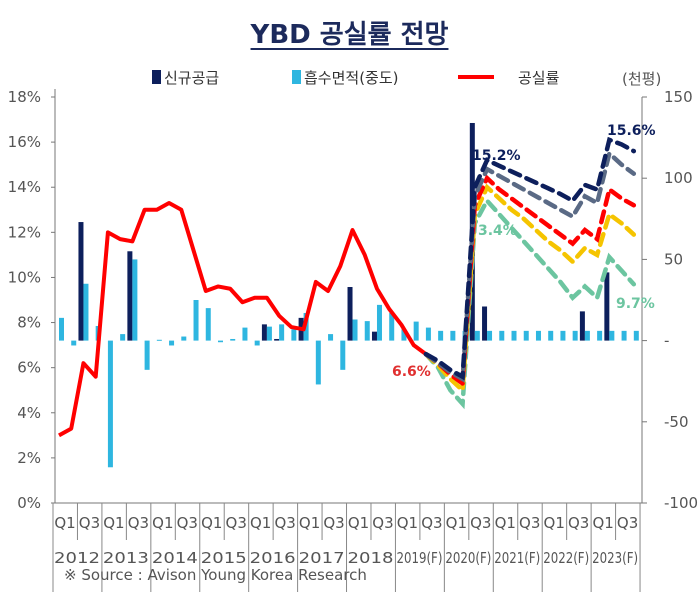 This screenshot has height=596, width=699. What do you see at coordinates (566, 558) in the screenshot?
I see `year-label: 2022(F)` at bounding box center [566, 558].